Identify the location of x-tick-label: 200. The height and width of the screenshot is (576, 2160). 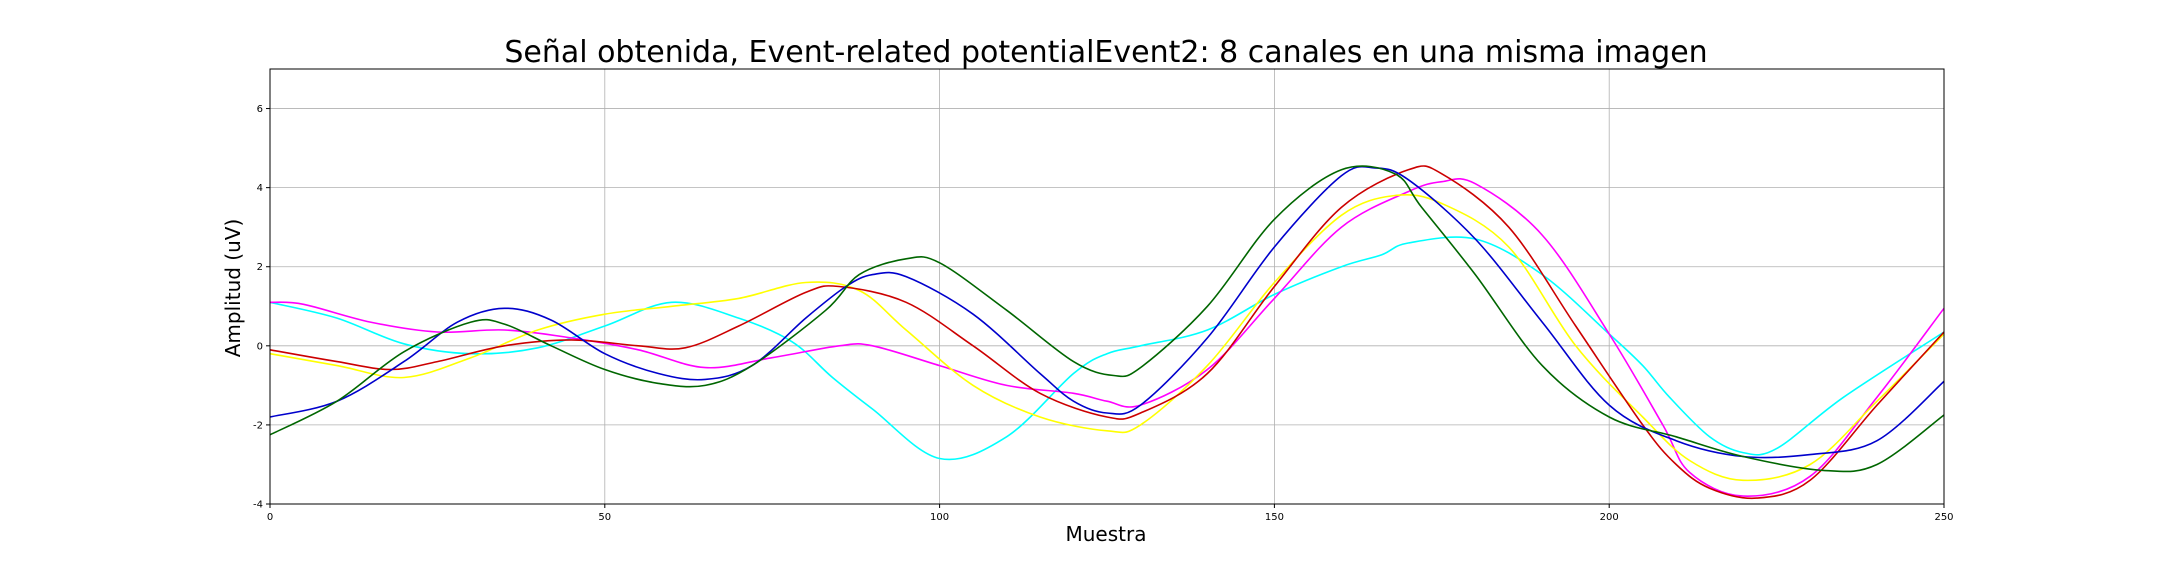
(1609, 517).